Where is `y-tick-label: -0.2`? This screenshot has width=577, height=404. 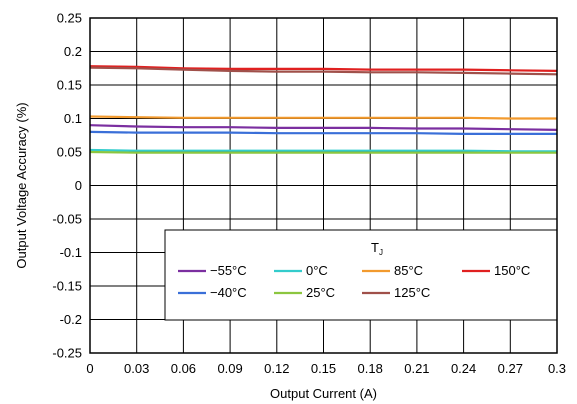
y-tick-label: -0.2 is located at coordinates (71, 319).